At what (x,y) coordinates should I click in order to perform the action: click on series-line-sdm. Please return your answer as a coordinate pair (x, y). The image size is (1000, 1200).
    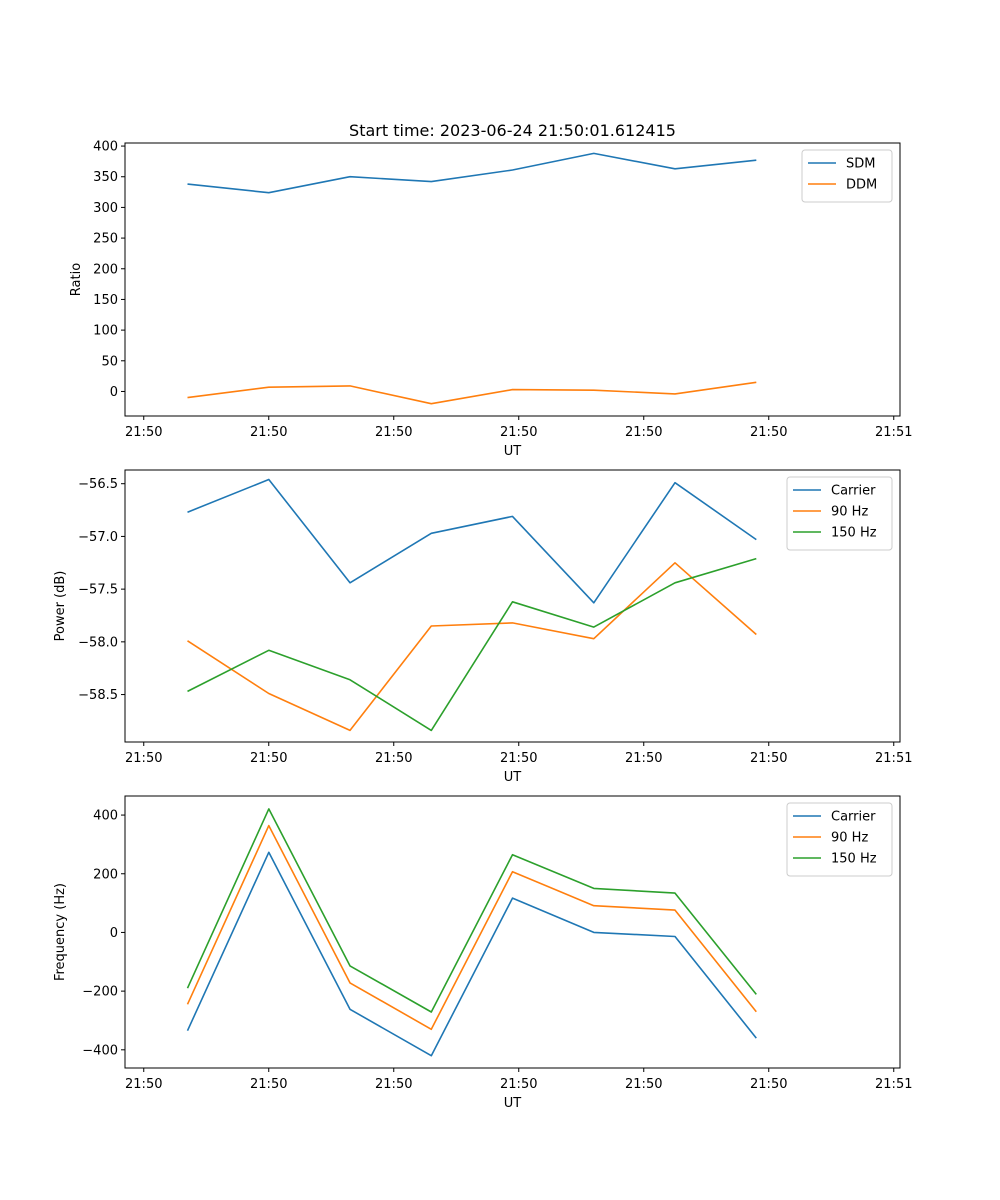
    Looking at the image, I should click on (472, 173).